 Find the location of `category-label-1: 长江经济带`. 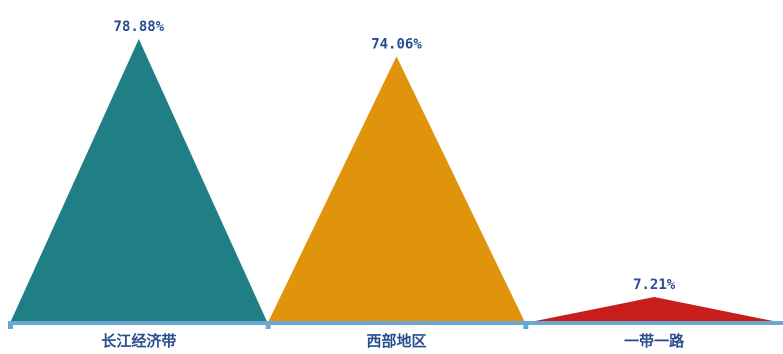

category-label-1: 长江经济带 is located at coordinates (138, 341).